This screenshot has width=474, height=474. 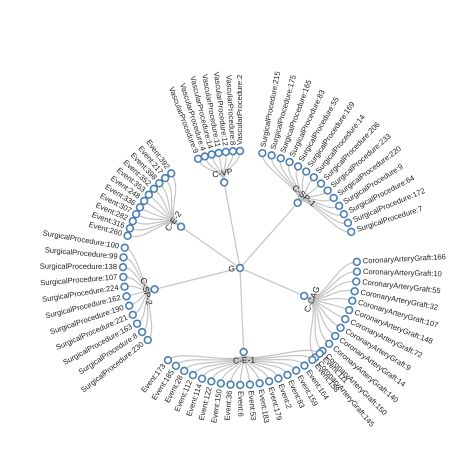 I want to click on leaf-label: CoronaryArteryGraft:10, so click(x=402, y=273).